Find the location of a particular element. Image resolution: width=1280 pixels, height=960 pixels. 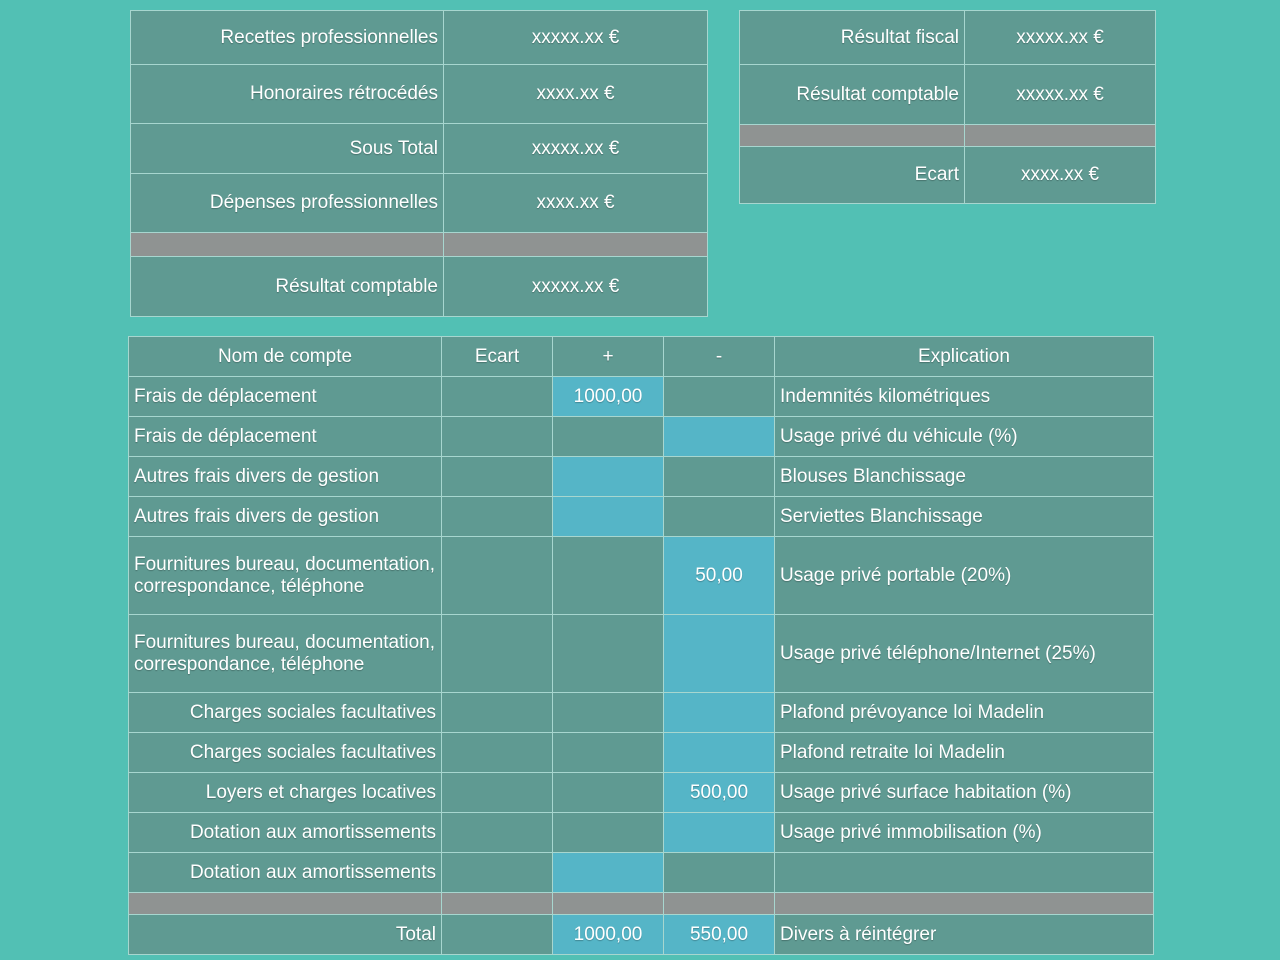

row-label: Résultat fiscal is located at coordinates (852, 37).